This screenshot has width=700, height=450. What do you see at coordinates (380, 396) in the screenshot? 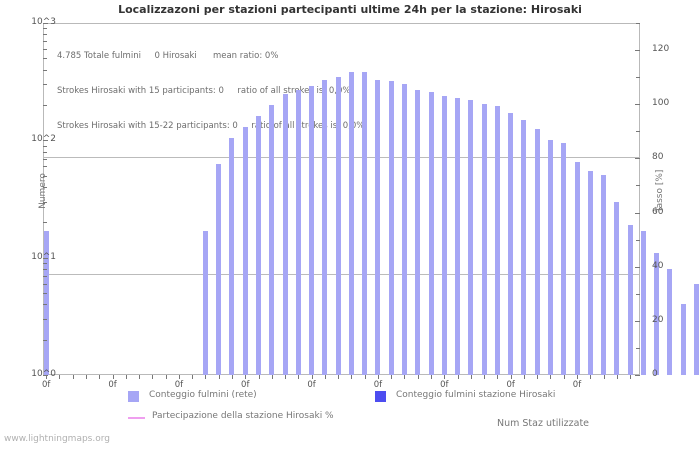
I see `legend-swatch-icon` at bounding box center [380, 396].